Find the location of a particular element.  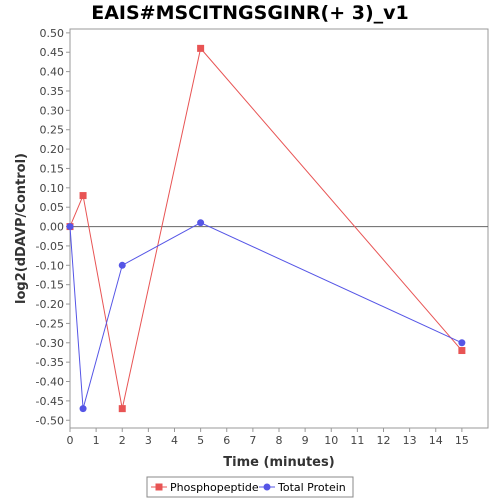

y-tick-label: -0.10 is located at coordinates (50, 265).